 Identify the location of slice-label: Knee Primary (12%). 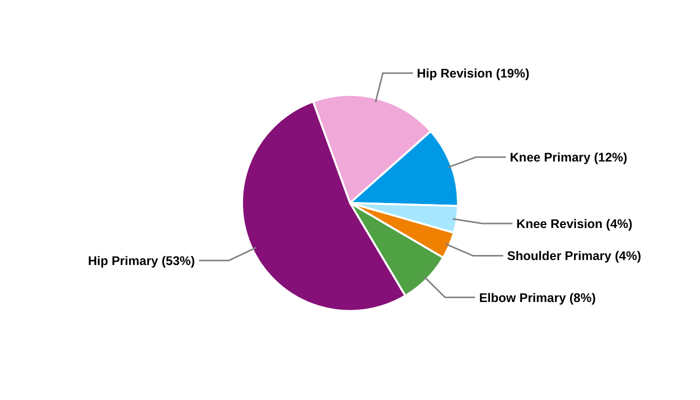
(569, 157).